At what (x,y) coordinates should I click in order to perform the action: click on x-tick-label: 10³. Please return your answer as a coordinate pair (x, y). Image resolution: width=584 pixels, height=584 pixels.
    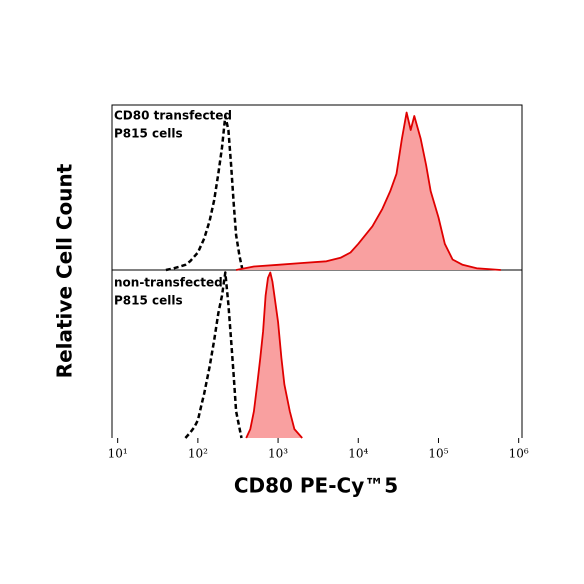
    Looking at the image, I should click on (278, 454).